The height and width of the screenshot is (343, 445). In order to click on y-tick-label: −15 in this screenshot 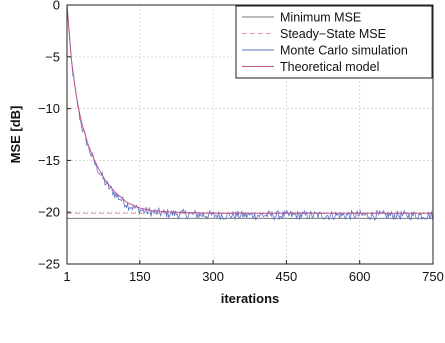, I will do `click(49, 160)`.